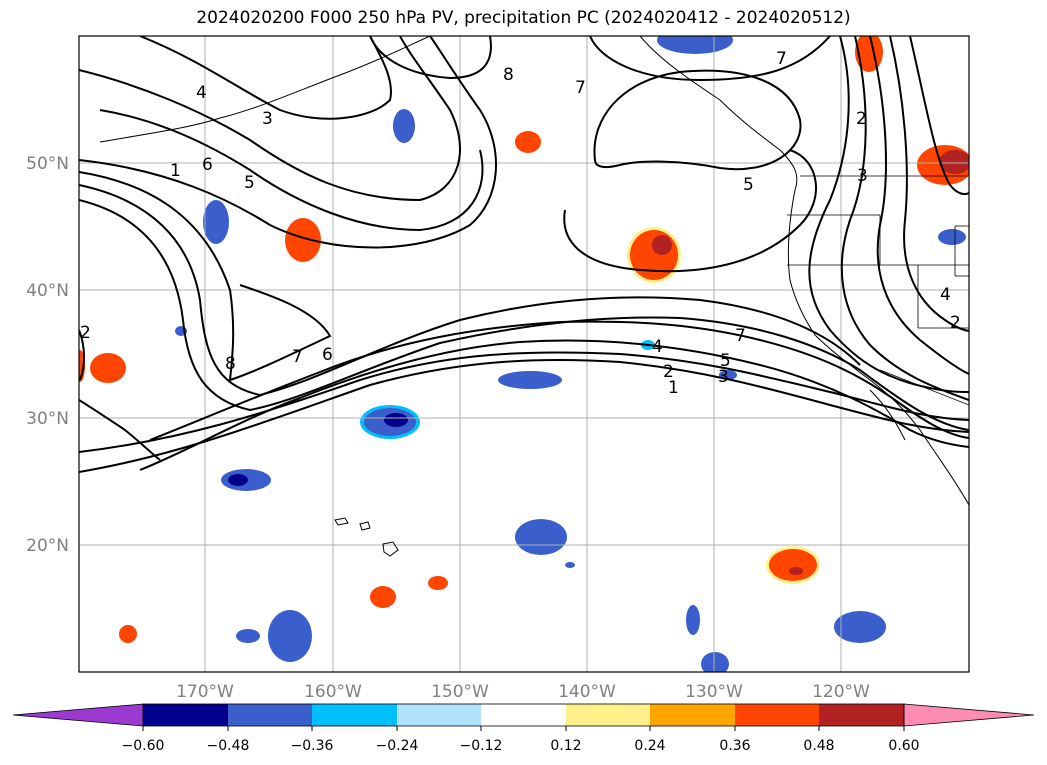 The width and height of the screenshot is (1047, 765). What do you see at coordinates (565, 746) in the screenshot?
I see `colorbar-tick-label: 0.12` at bounding box center [565, 746].